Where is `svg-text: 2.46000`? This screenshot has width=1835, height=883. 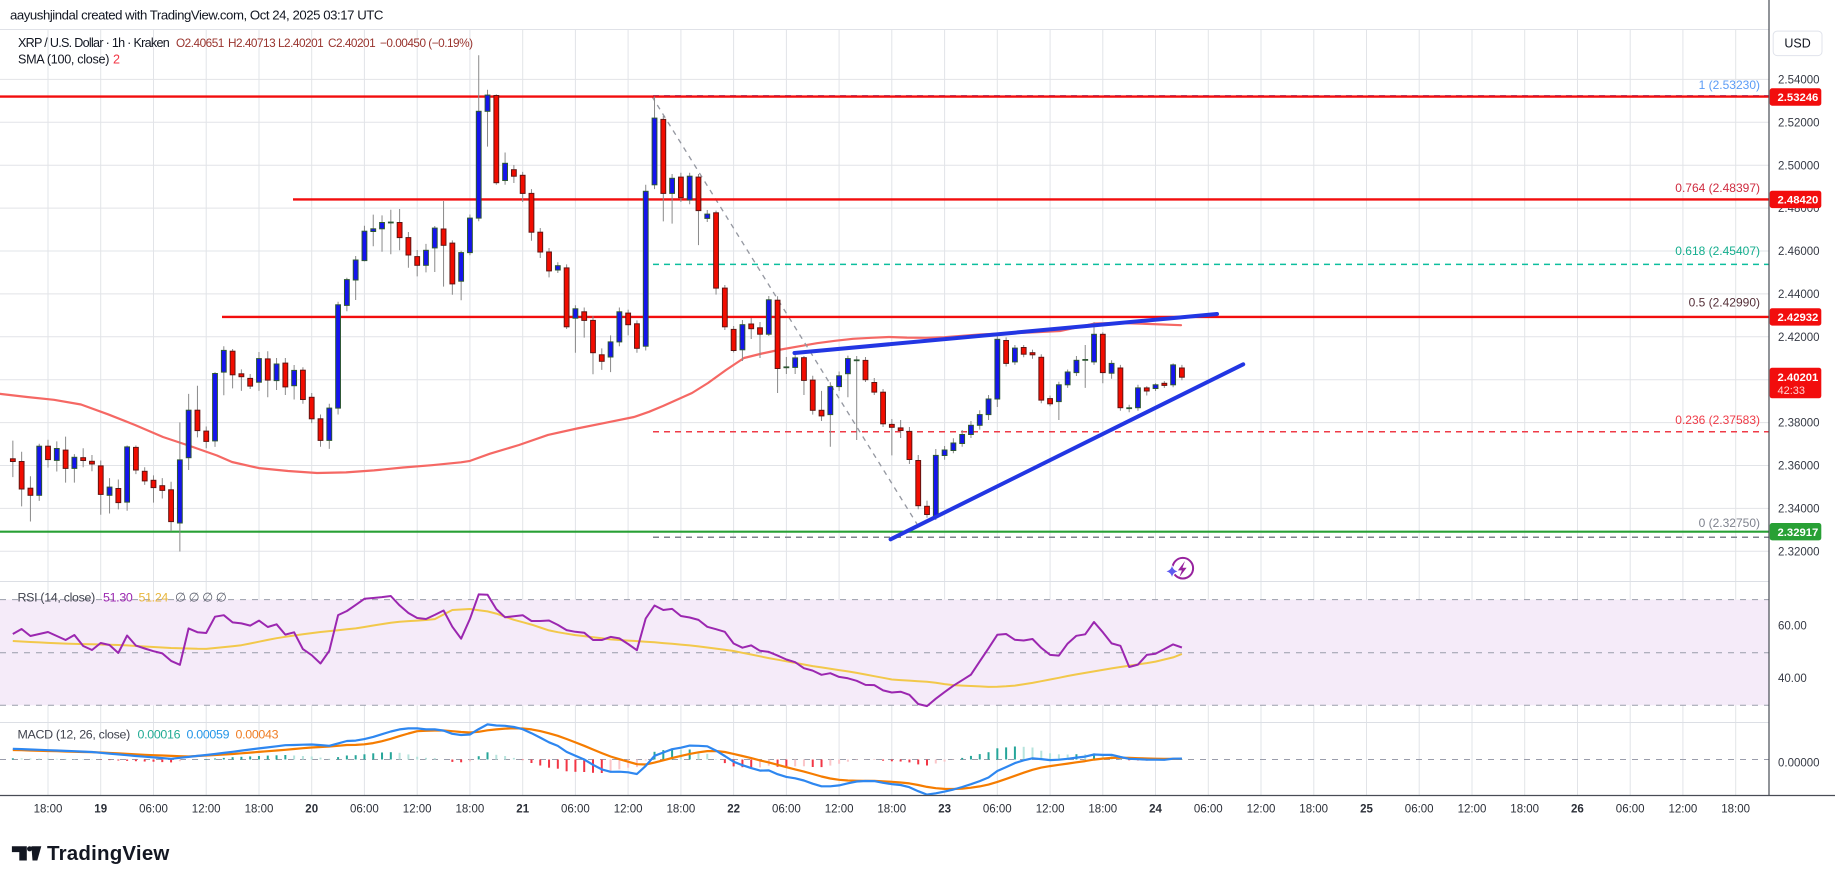 svg-text: 2.46000 is located at coordinates (1799, 252).